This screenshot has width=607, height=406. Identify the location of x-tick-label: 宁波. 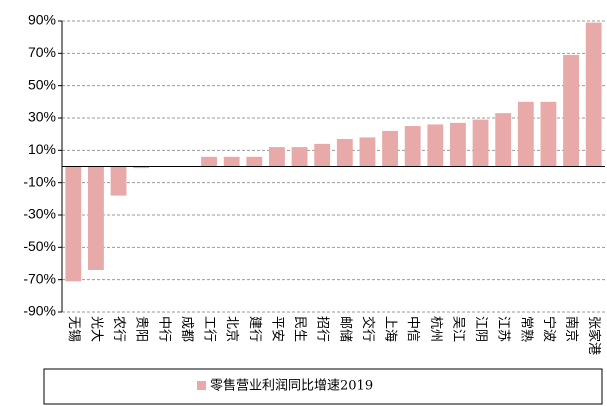
(549, 329).